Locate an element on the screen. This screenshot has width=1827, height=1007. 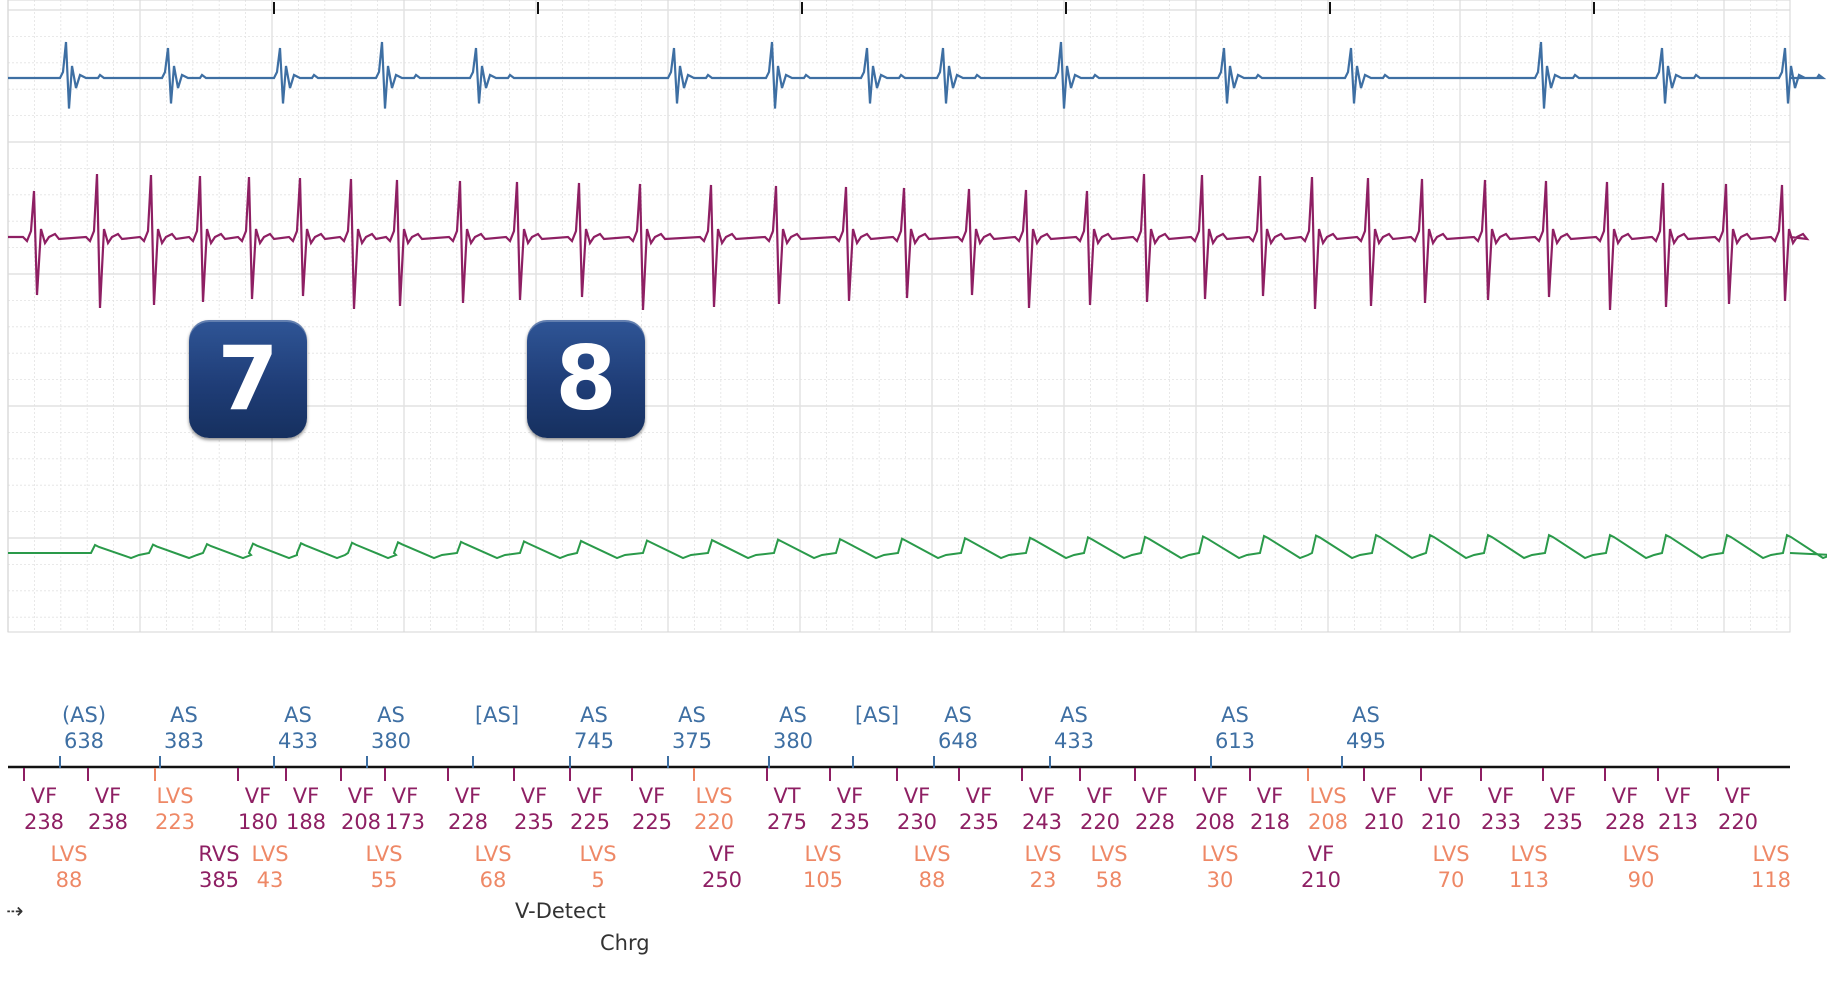
lower-marker-interval: 5 is located at coordinates (597, 880).